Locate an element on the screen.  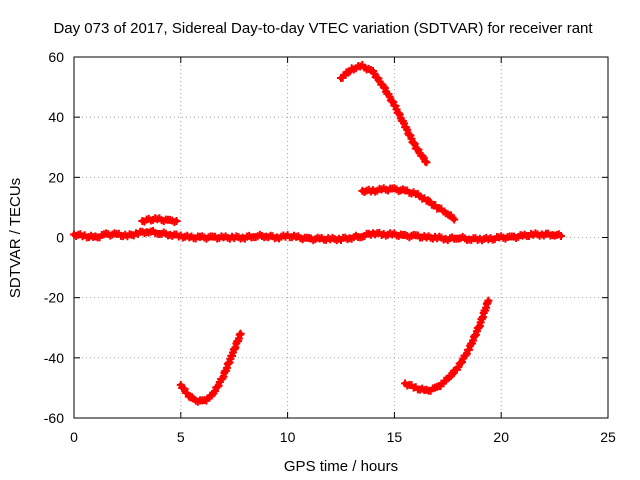
x-tick-label: 20 is located at coordinates (501, 437).